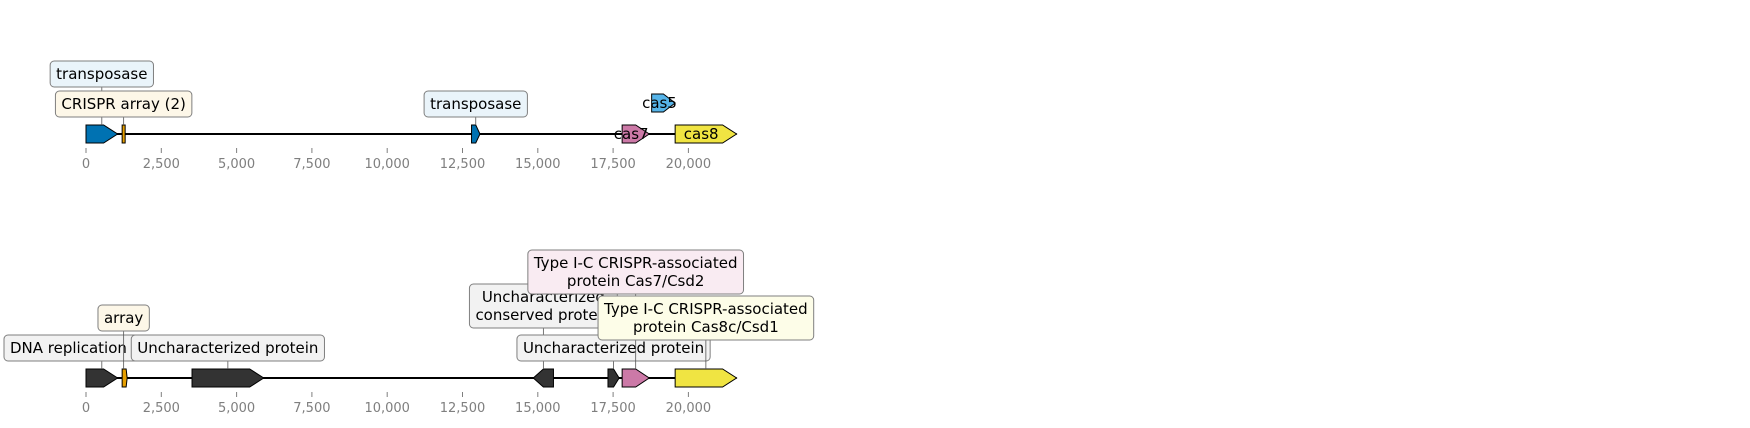 This screenshot has width=1750, height=428. I want to click on label-text: protein Cas7/Csd2, so click(636, 281).